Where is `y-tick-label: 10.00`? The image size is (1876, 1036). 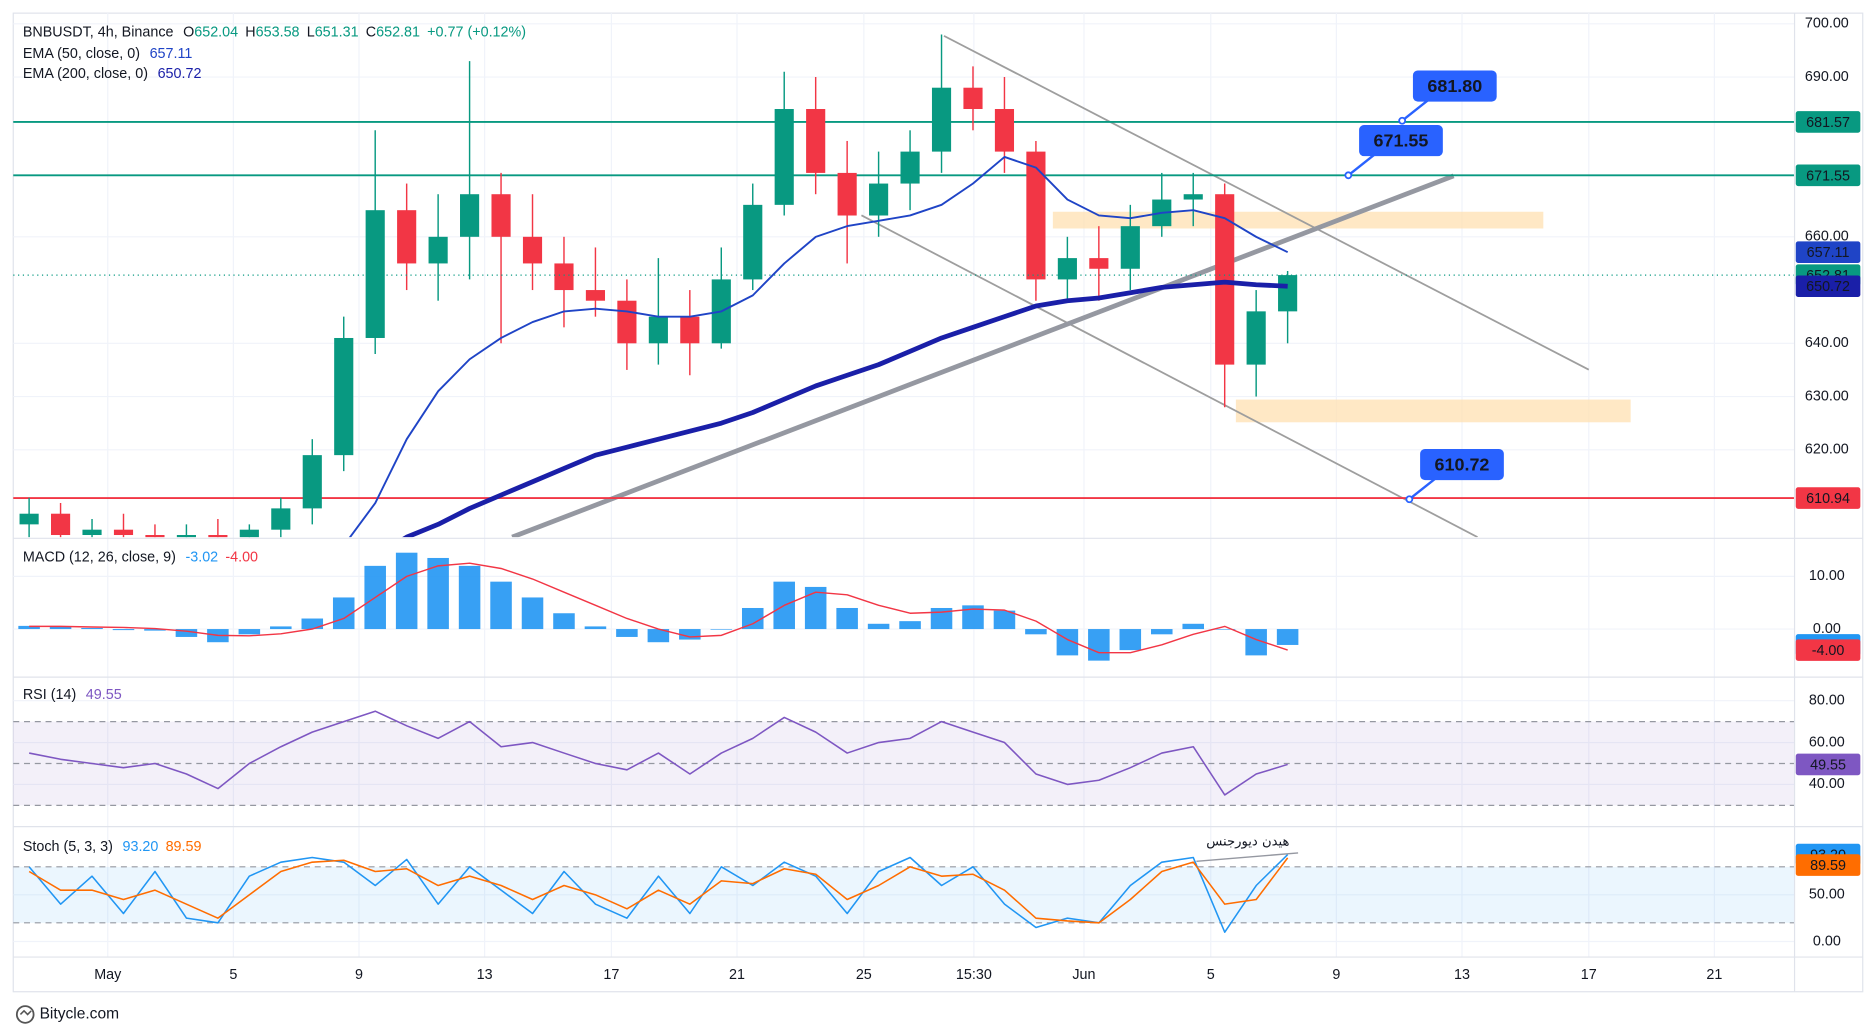
y-tick-label: 10.00 is located at coordinates (1827, 576).